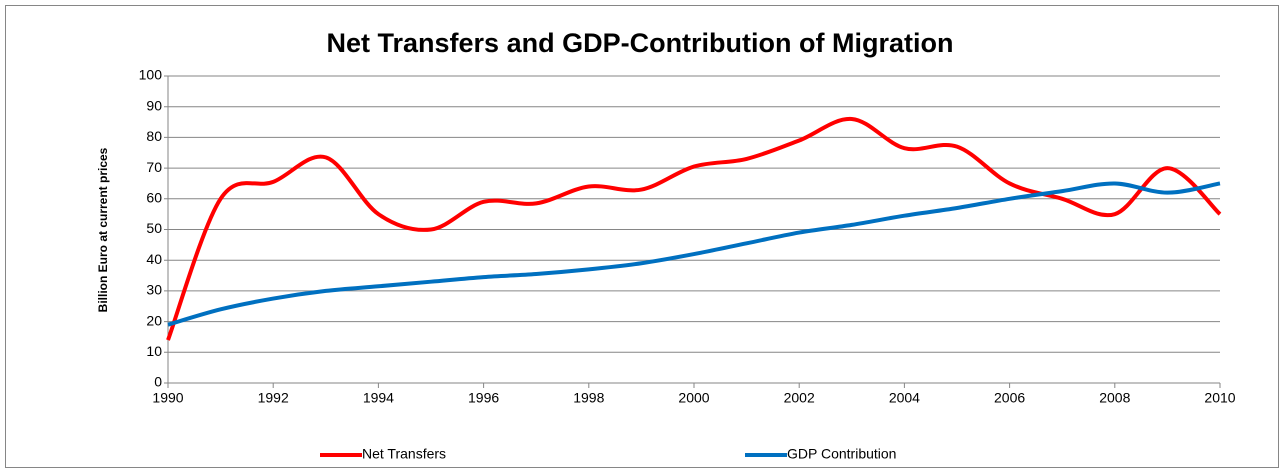  Describe the element at coordinates (154, 290) in the screenshot. I see `y-tick-label: 30` at that location.